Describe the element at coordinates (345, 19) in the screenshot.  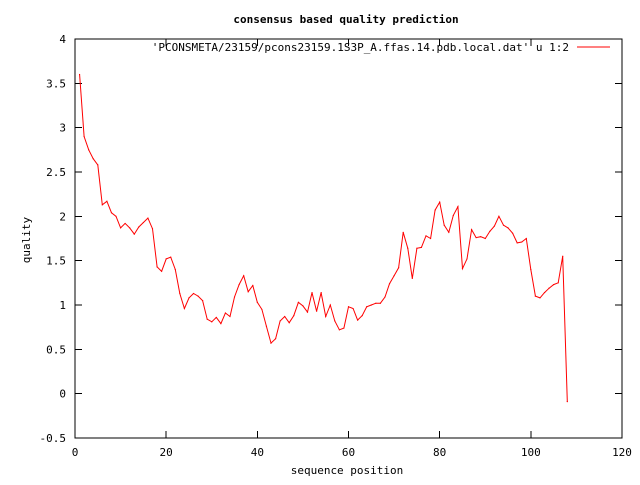
I see `chart-title: consensus based quality prediction` at that location.